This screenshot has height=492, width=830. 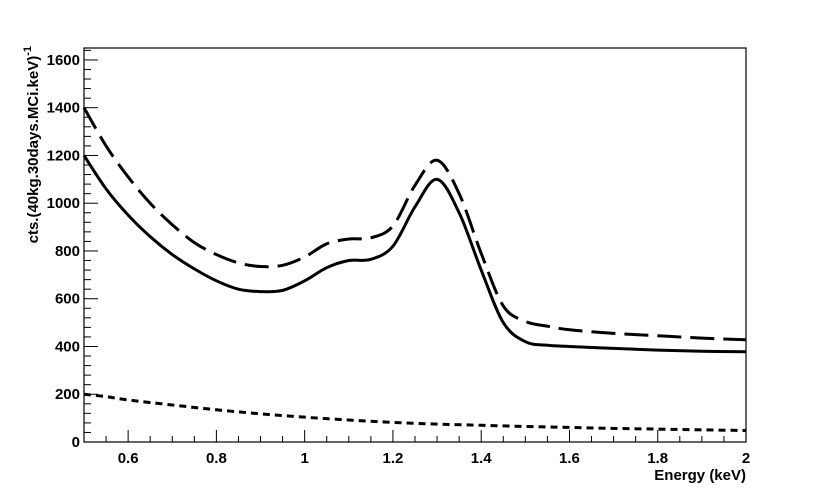 I want to click on y-axis-title: cts.(40kg.30days.MCi.keV)-1, so click(x=32, y=144).